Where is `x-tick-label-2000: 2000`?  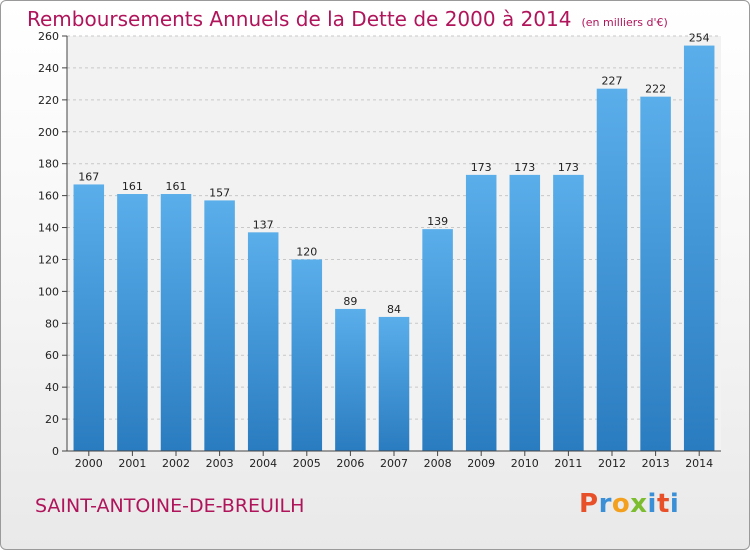
x-tick-label-2000: 2000 is located at coordinates (89, 463).